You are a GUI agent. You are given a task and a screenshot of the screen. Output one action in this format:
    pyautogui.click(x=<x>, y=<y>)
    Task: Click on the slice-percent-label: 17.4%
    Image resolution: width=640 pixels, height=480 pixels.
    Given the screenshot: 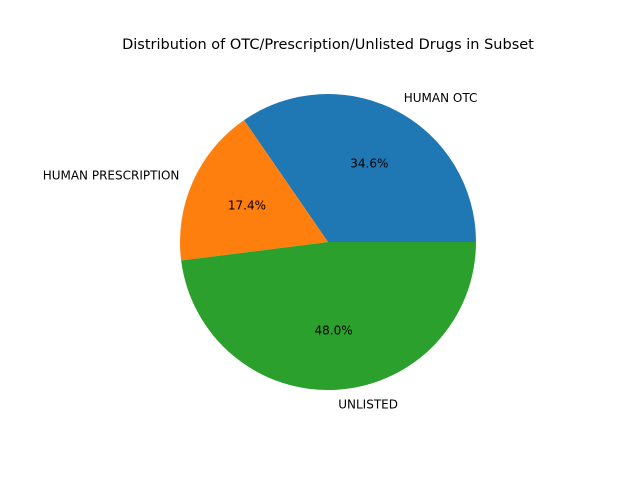 What is the action you would take?
    pyautogui.click(x=247, y=206)
    